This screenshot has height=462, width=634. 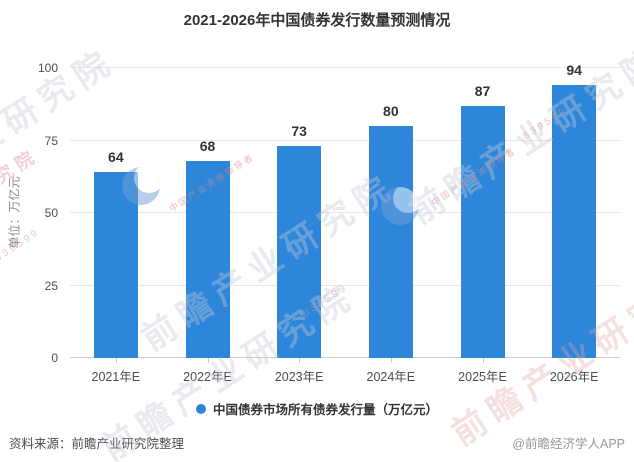 What do you see at coordinates (207, 145) in the screenshot?
I see `bar-value-label: 68` at bounding box center [207, 145].